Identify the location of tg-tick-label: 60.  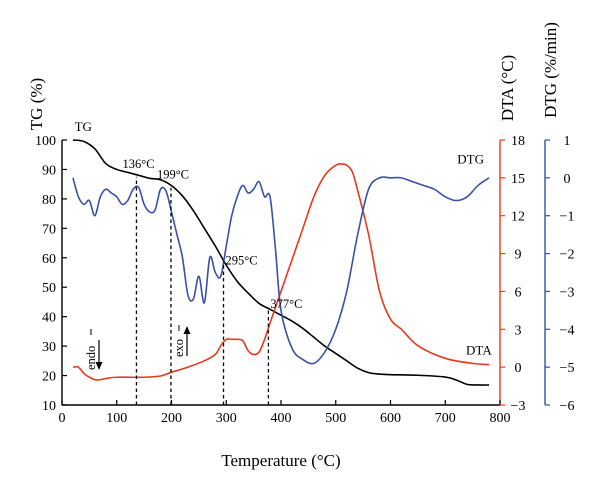
(49, 259).